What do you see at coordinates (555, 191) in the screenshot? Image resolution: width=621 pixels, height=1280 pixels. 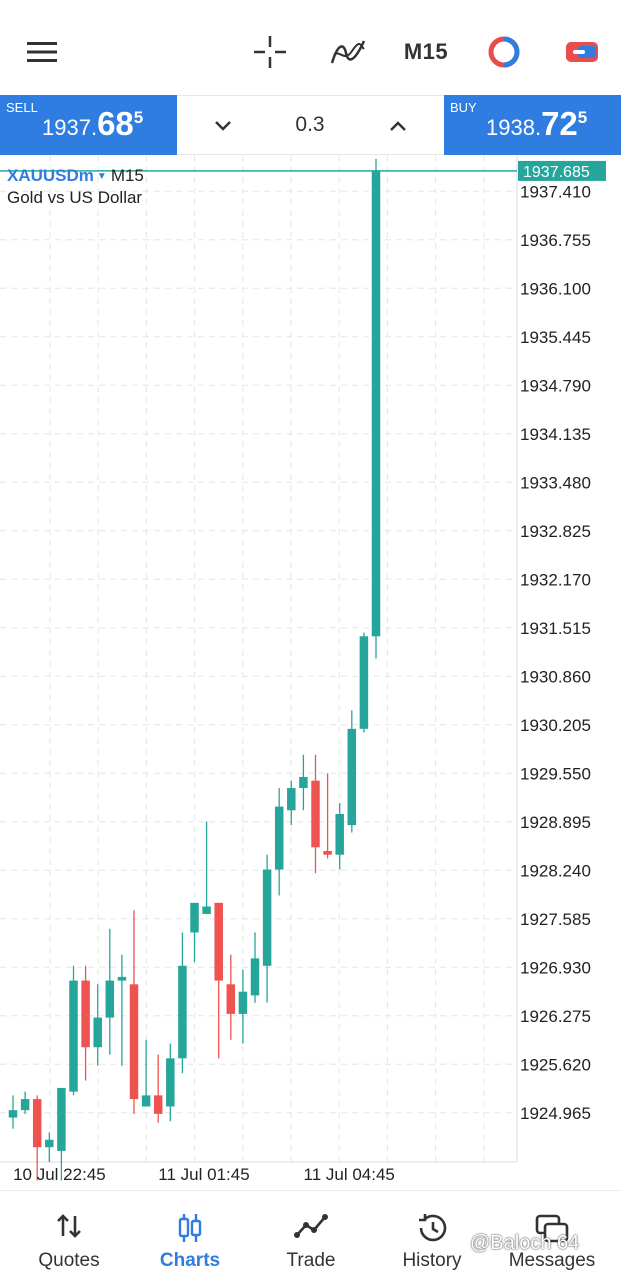 I see `price-label: 1937.410` at bounding box center [555, 191].